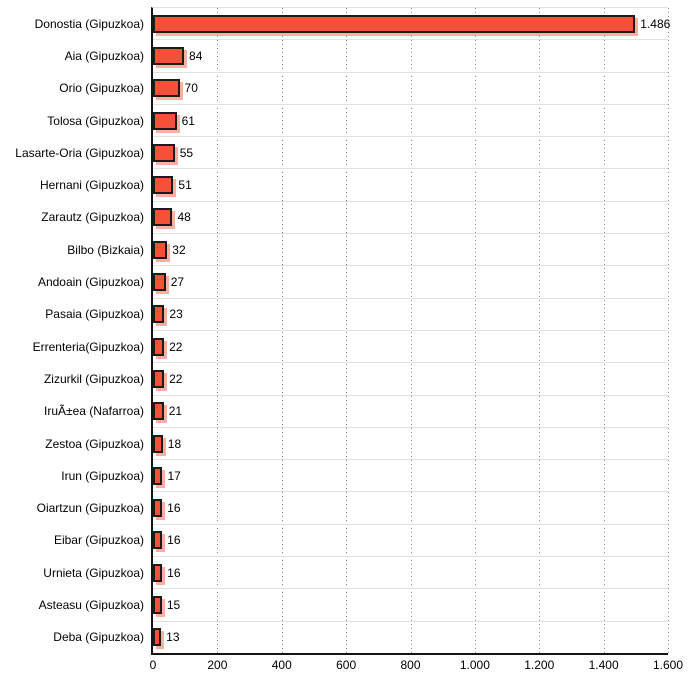  I want to click on bar: 32, so click(169, 249).